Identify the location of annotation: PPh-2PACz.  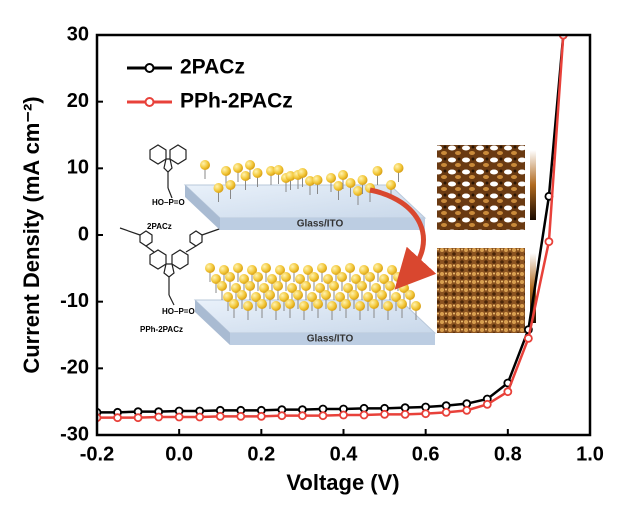
(161, 329).